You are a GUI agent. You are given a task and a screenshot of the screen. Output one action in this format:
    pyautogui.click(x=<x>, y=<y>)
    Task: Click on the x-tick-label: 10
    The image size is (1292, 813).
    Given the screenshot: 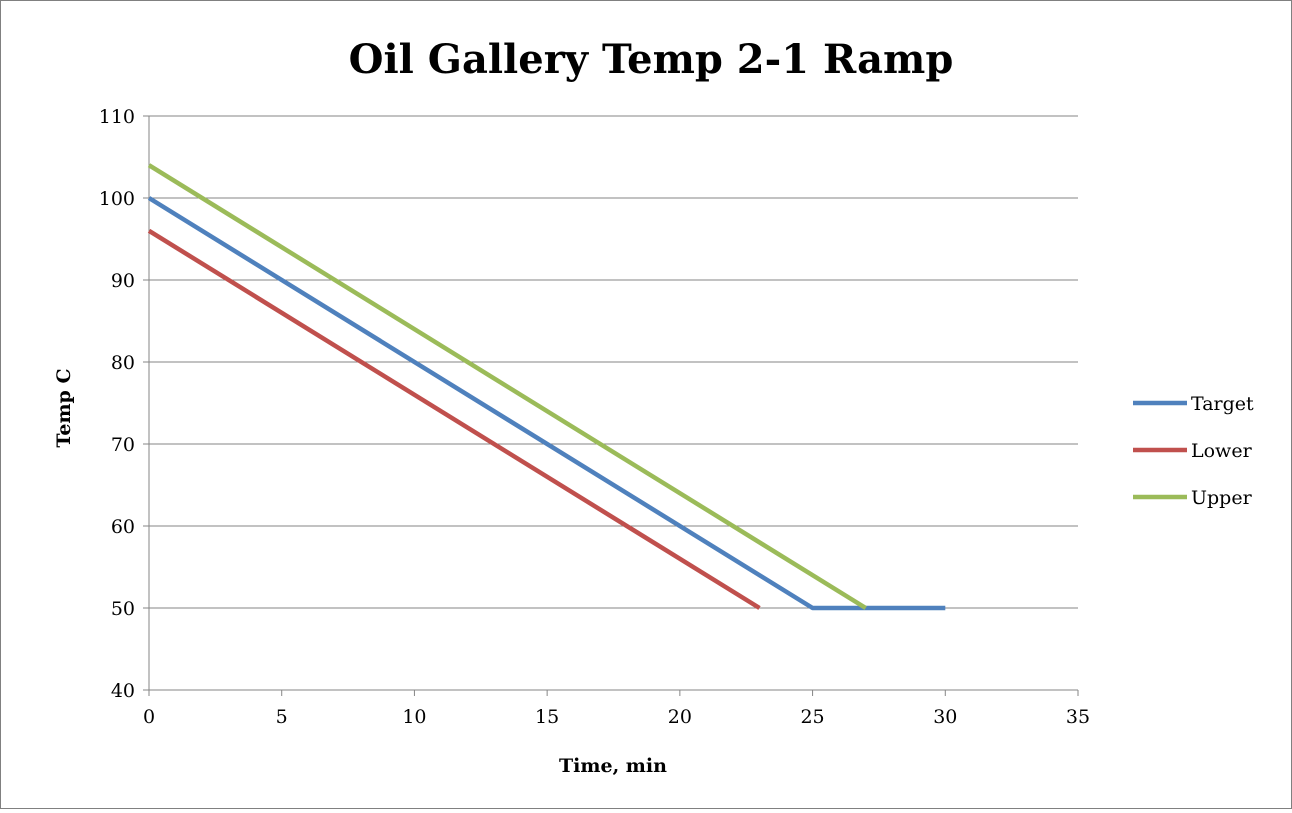 What is the action you would take?
    pyautogui.click(x=414, y=717)
    